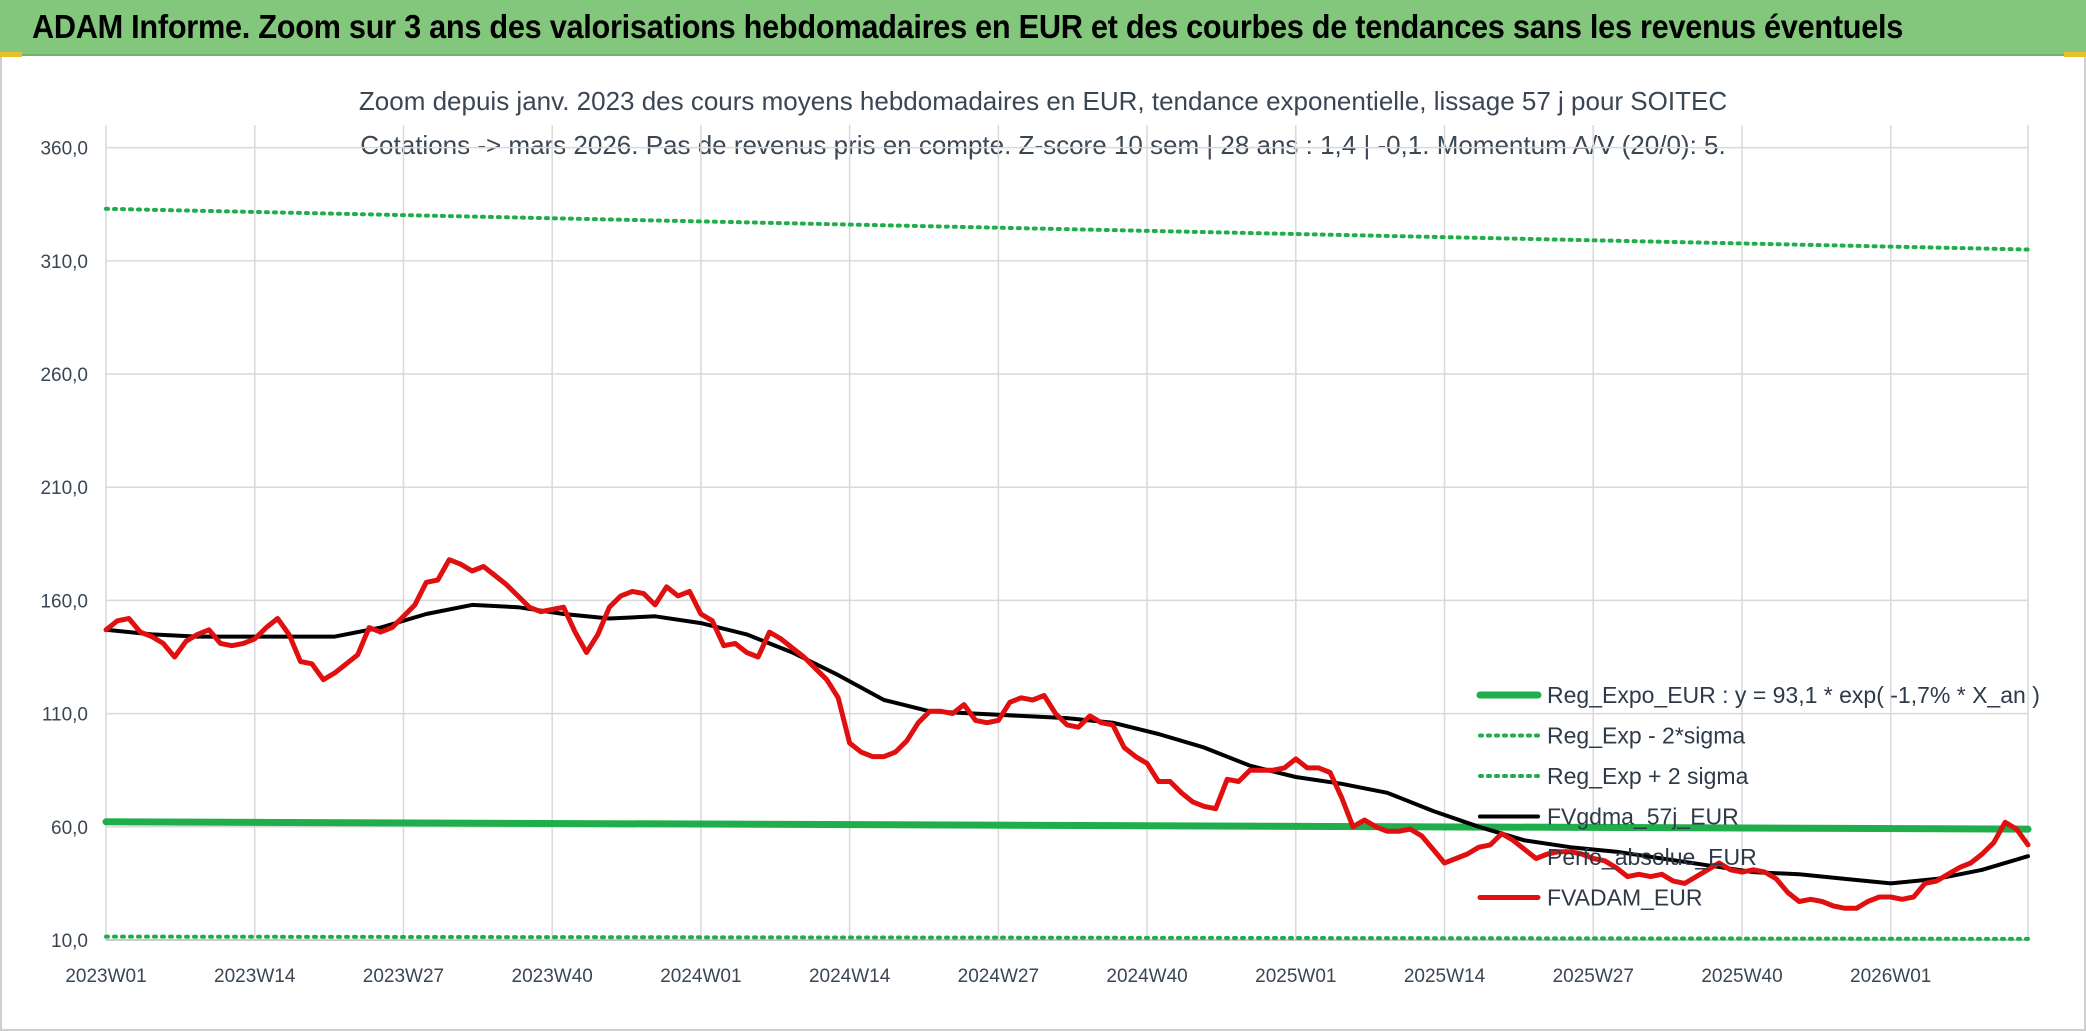 Image resolution: width=2086 pixels, height=1031 pixels. What do you see at coordinates (552, 976) in the screenshot?
I see `x-tick-label: 2023W40` at bounding box center [552, 976].